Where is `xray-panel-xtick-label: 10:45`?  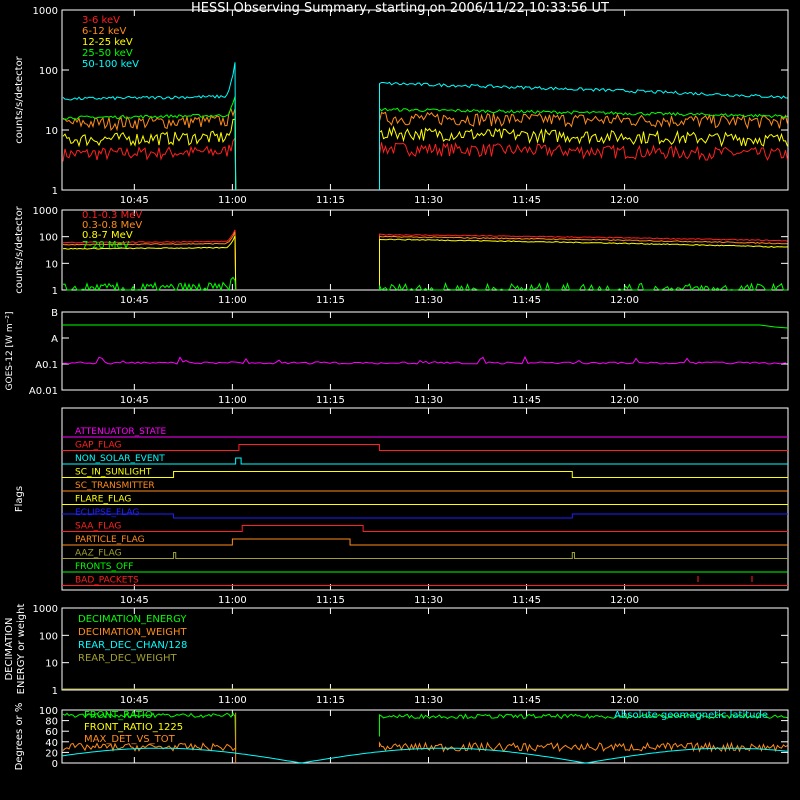 xray-panel-xtick-label: 10:45 is located at coordinates (134, 200).